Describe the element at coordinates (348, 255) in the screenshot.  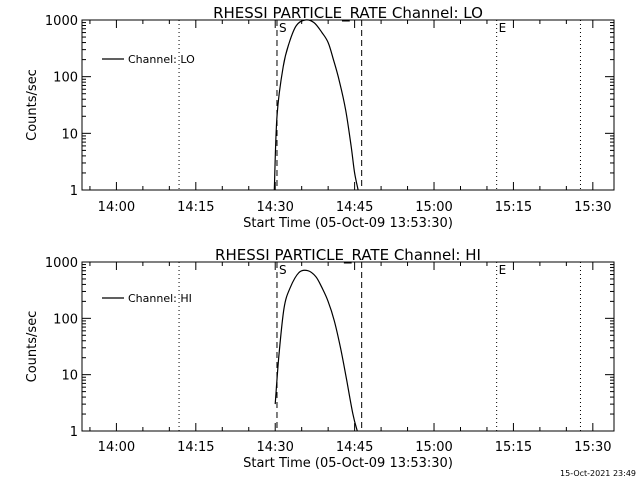
I see `chart-title: RHESSI PARTICLE_RATE Channel: HI` at that location.